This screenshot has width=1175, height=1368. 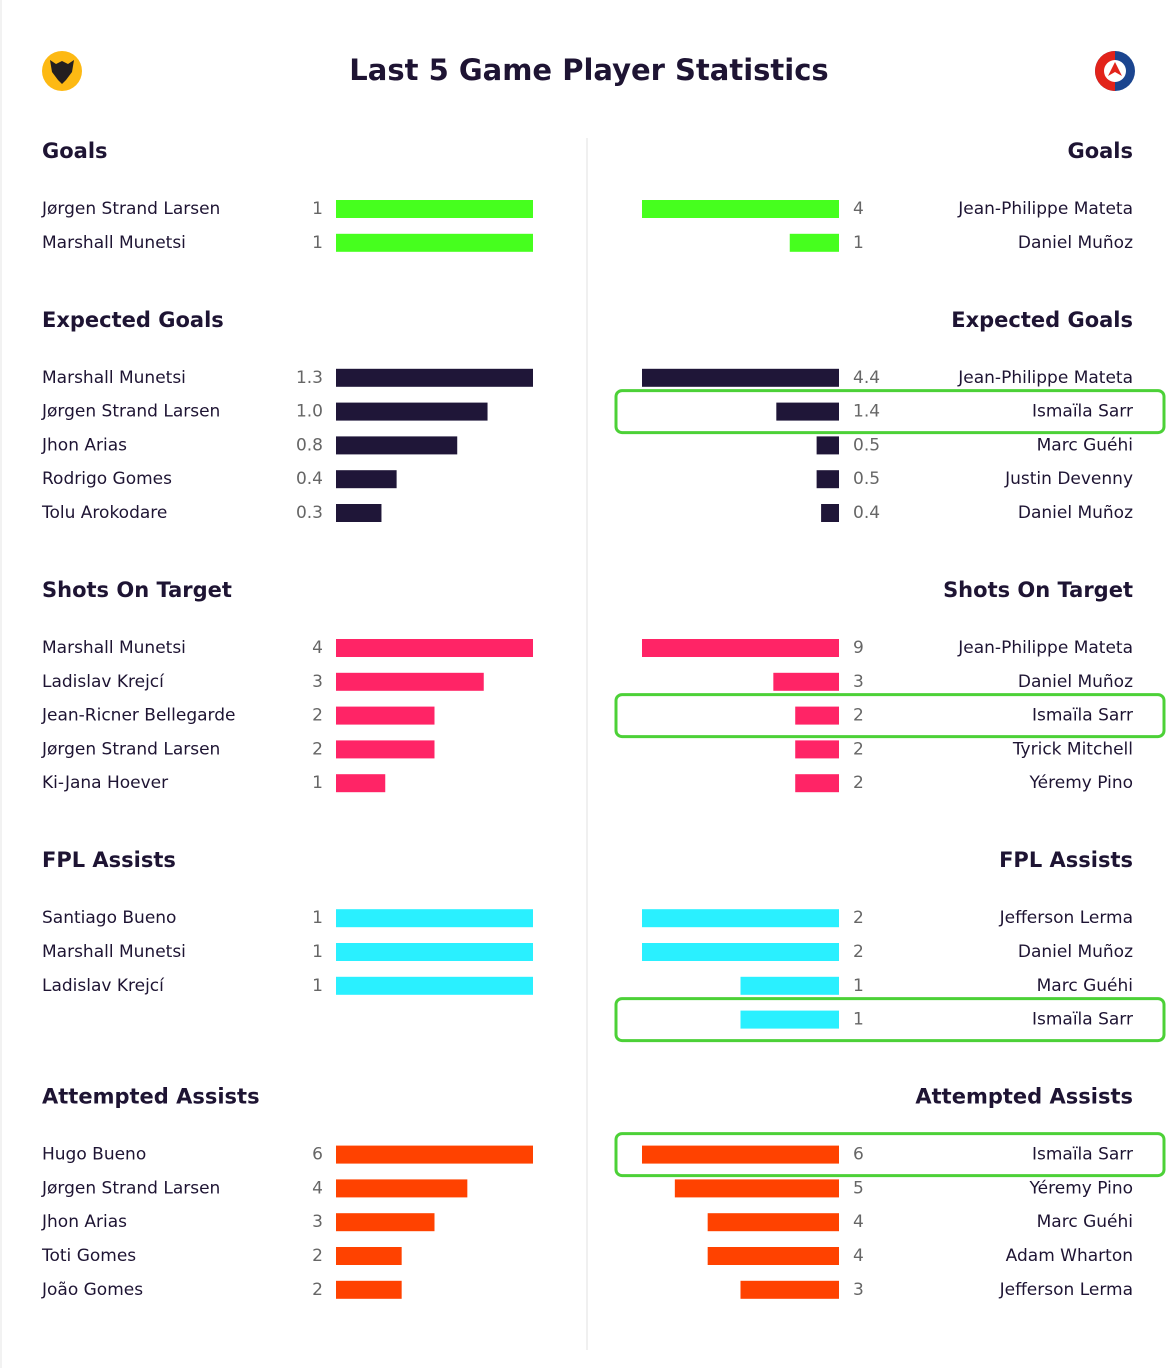 I want to click on player-name: Toti Gomes, so click(x=88, y=1256).